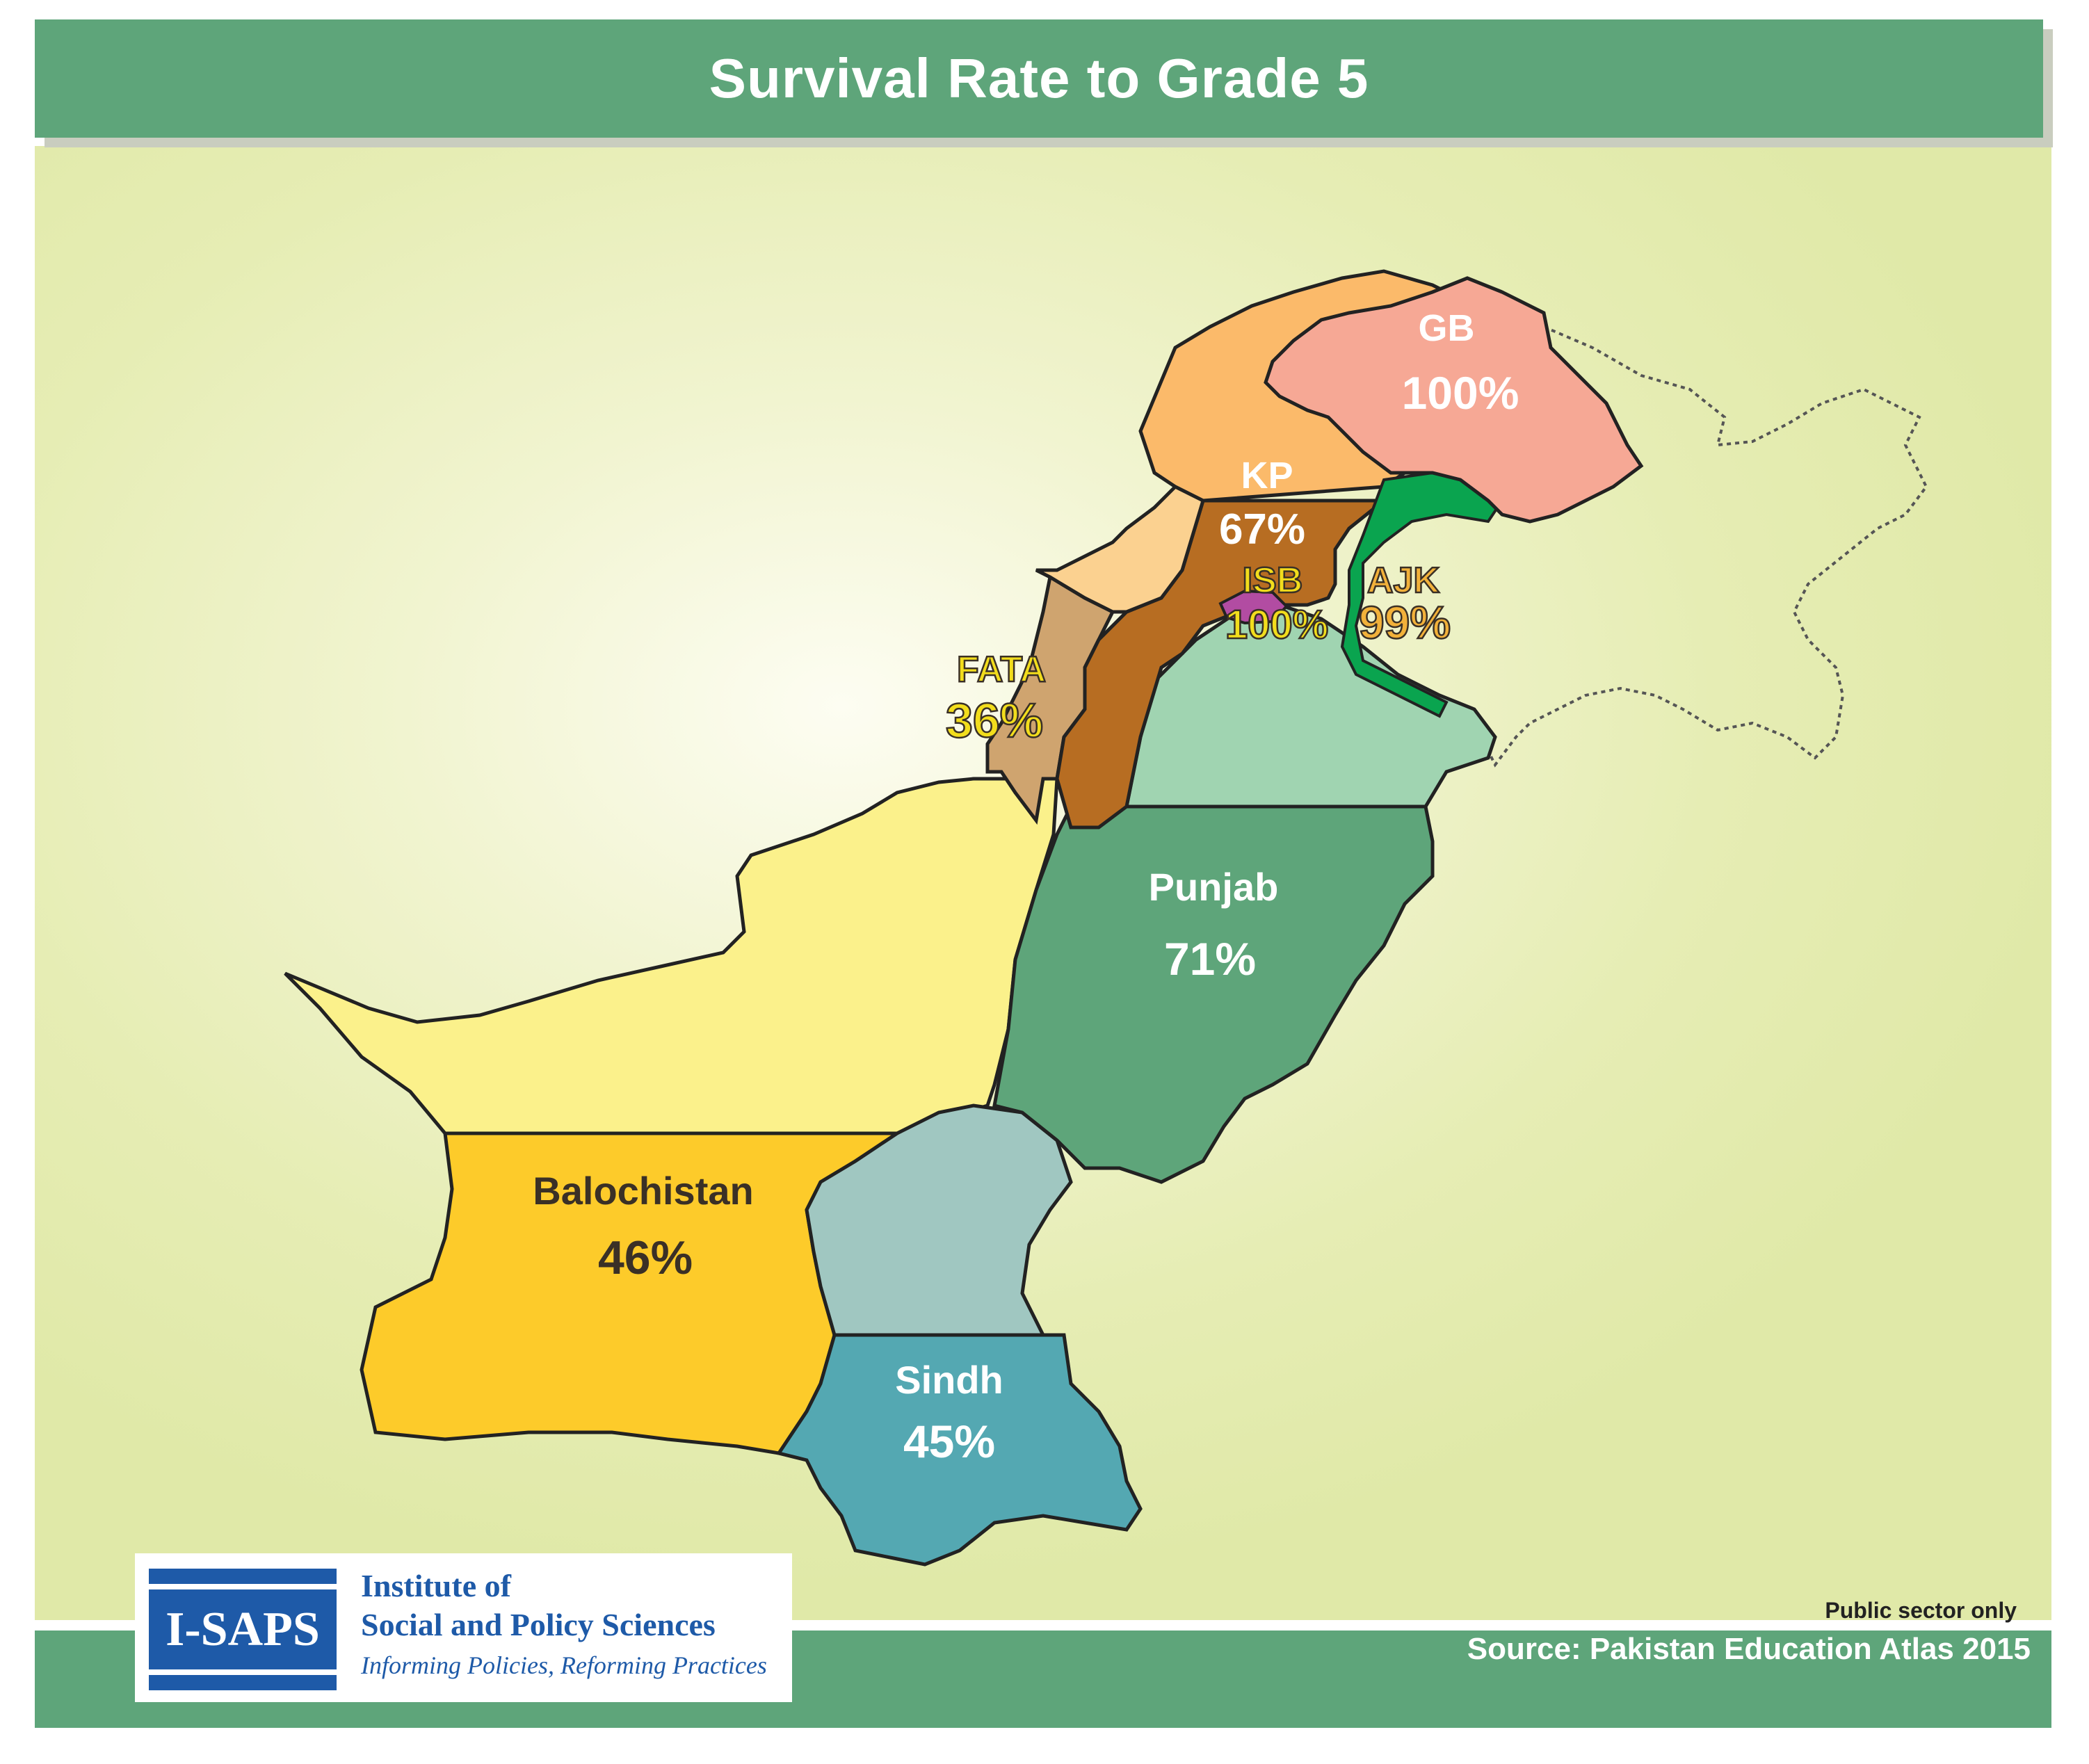 The height and width of the screenshot is (1764, 2089). Describe the element at coordinates (646, 1257) in the screenshot. I see `label-balochistan-value: 46%` at that location.